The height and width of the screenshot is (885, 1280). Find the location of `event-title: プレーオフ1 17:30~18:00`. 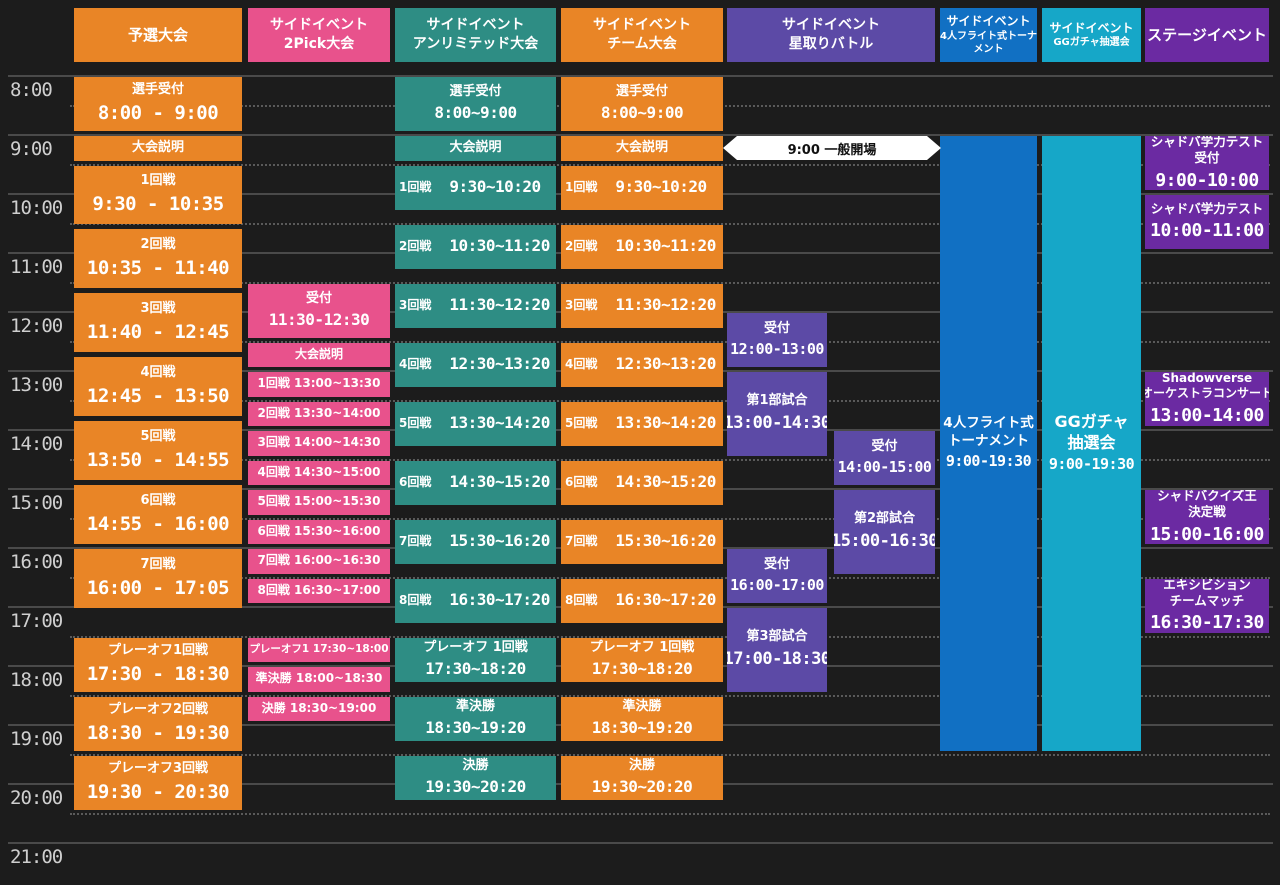

event-title: プレーオフ1 17:30~18:00 is located at coordinates (319, 648).